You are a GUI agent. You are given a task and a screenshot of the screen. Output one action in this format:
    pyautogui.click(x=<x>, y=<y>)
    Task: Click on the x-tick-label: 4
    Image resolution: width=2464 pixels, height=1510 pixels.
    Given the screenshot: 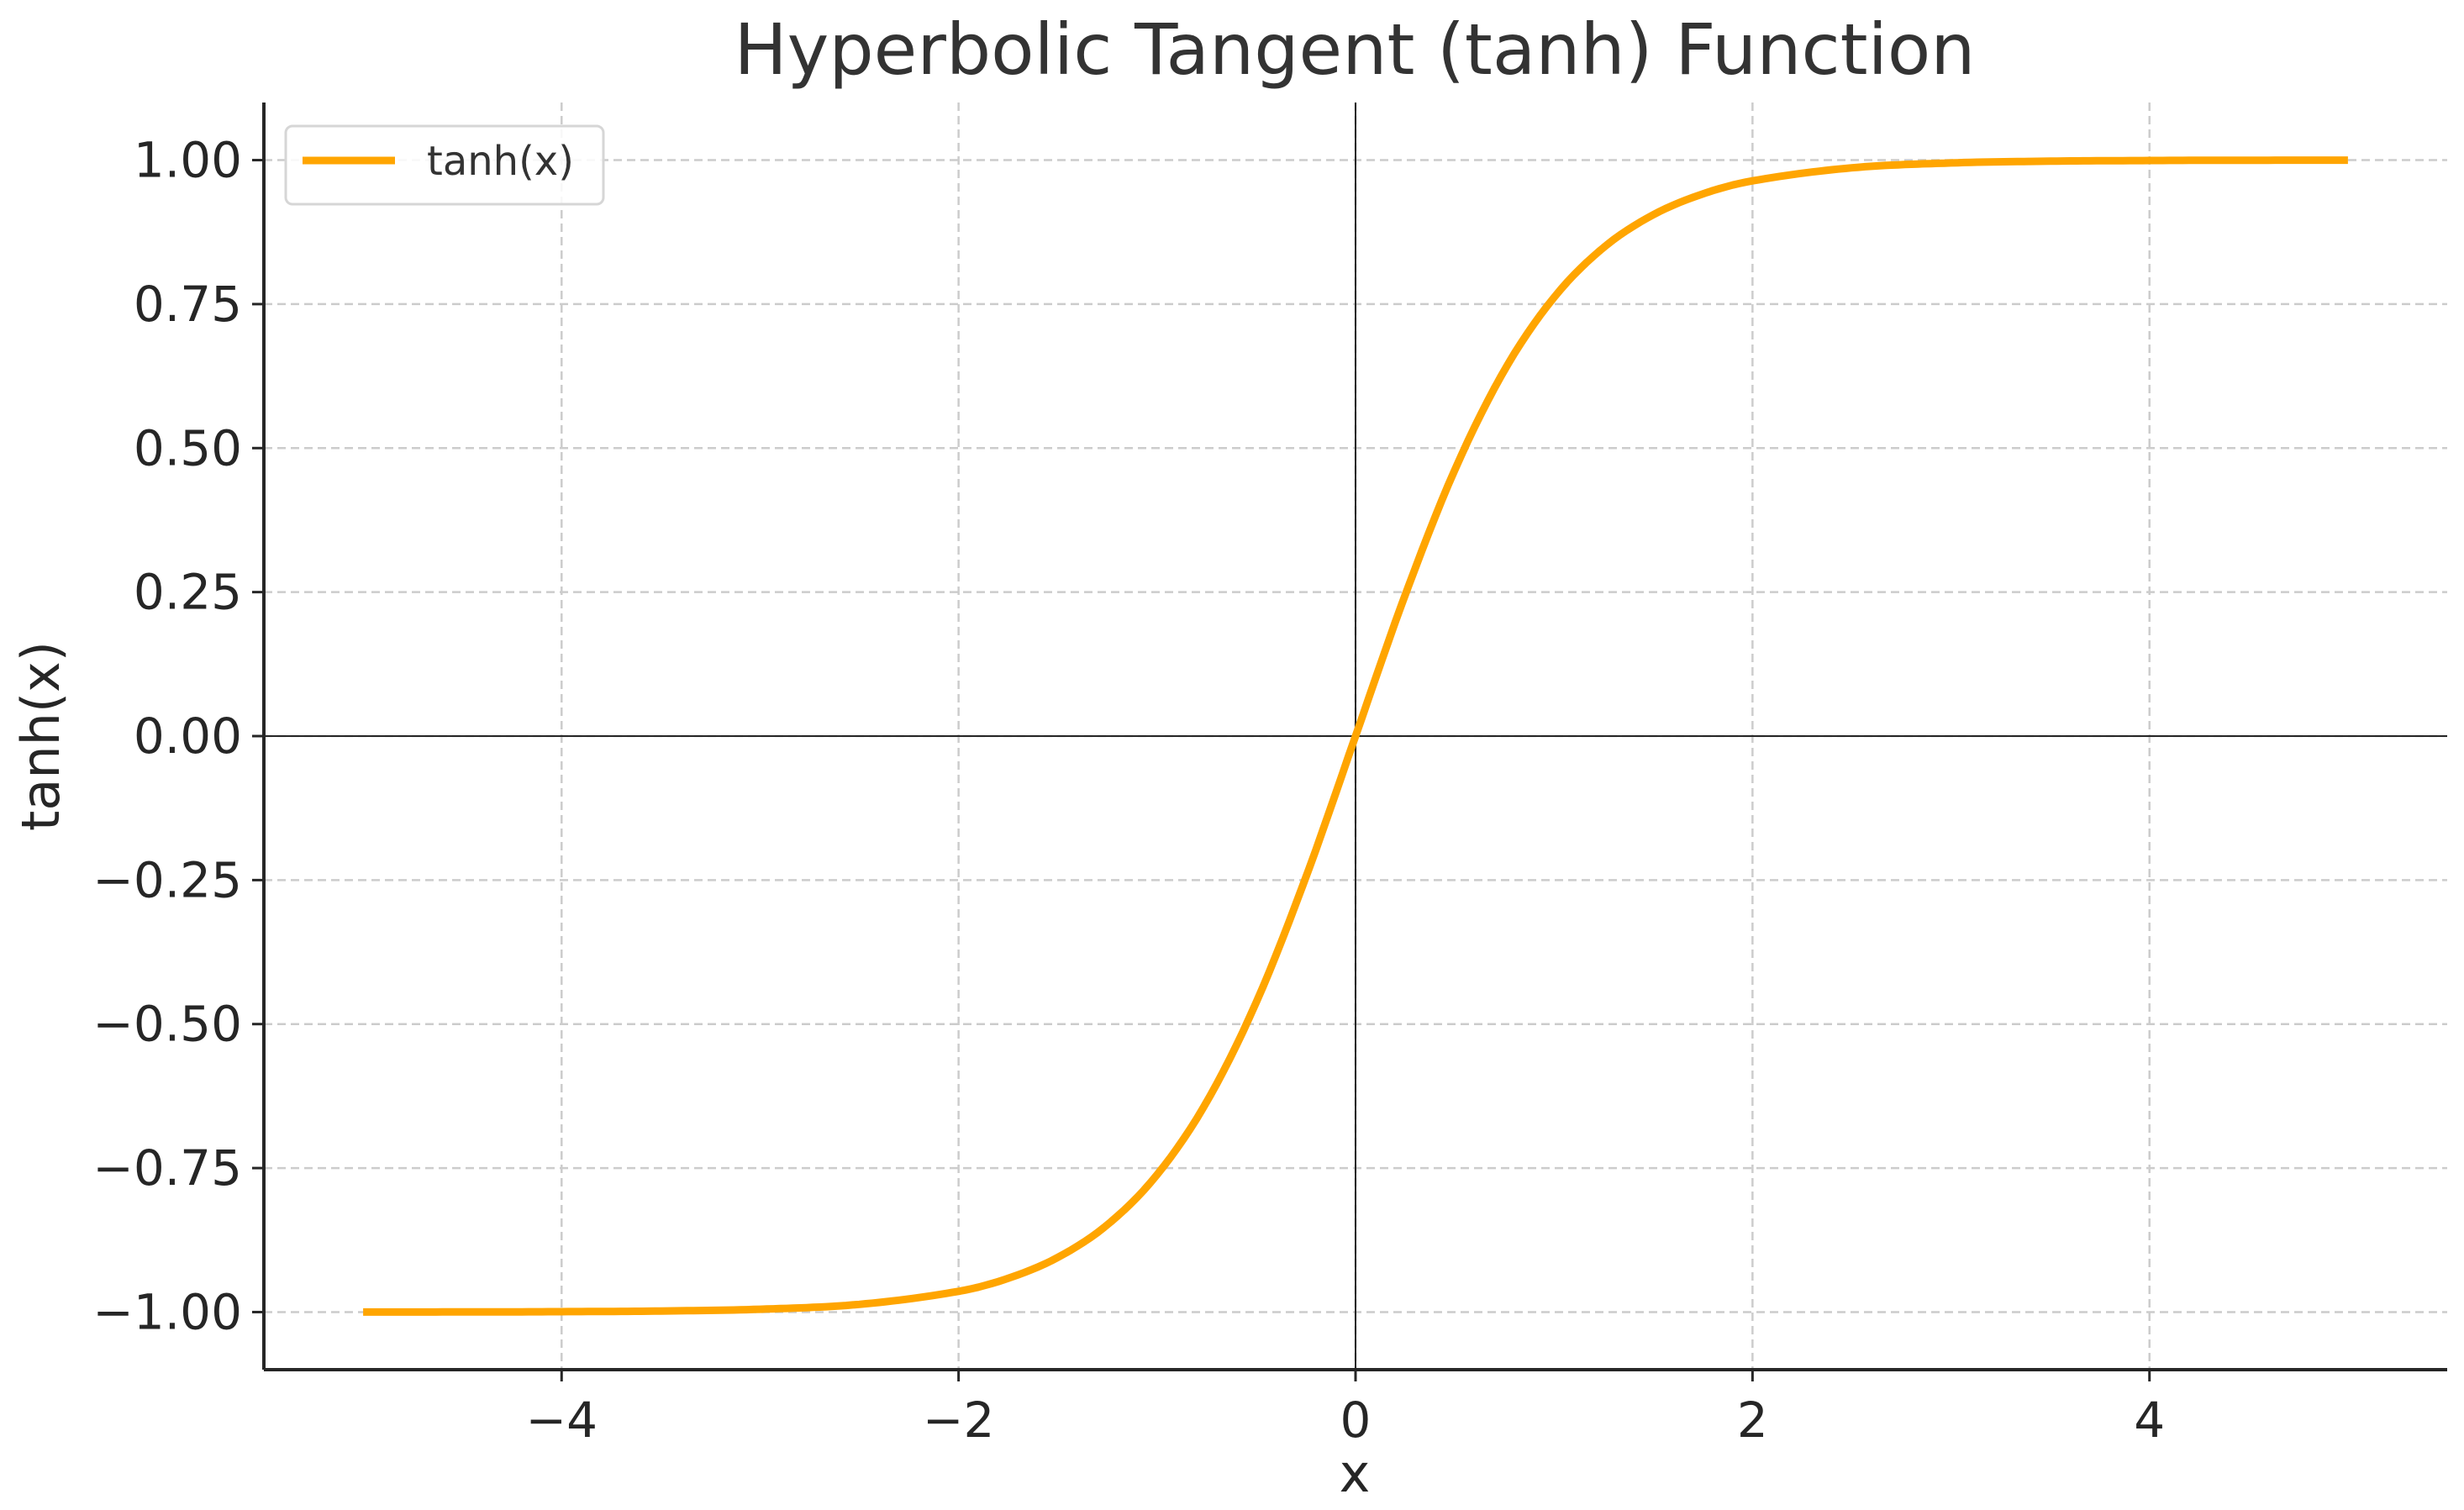 What is the action you would take?
    pyautogui.click(x=2149, y=1420)
    